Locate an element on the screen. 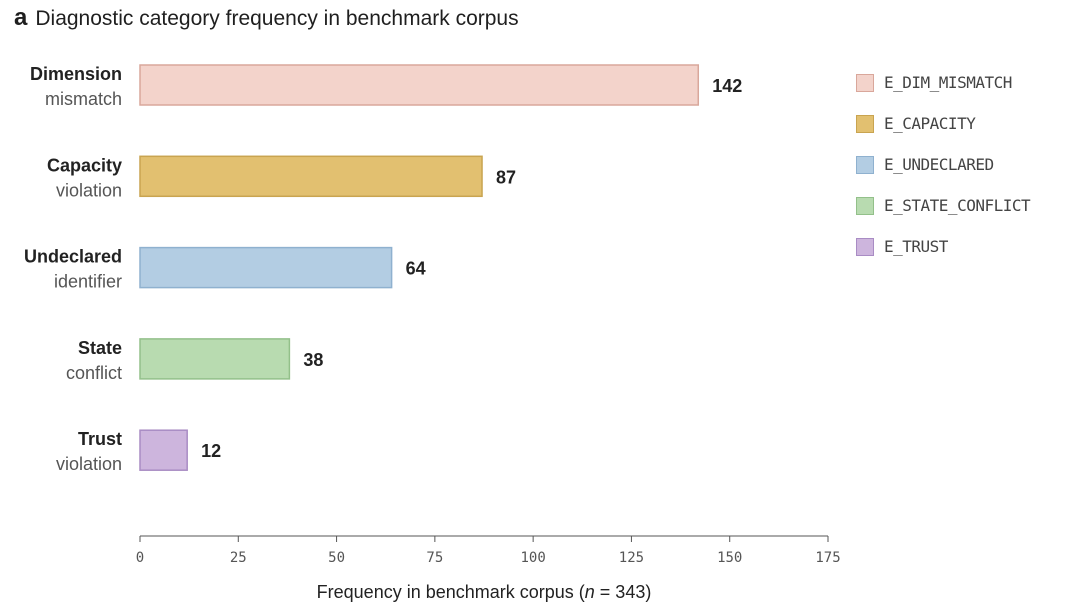  x-tick-label: 100 is located at coordinates (532, 558).